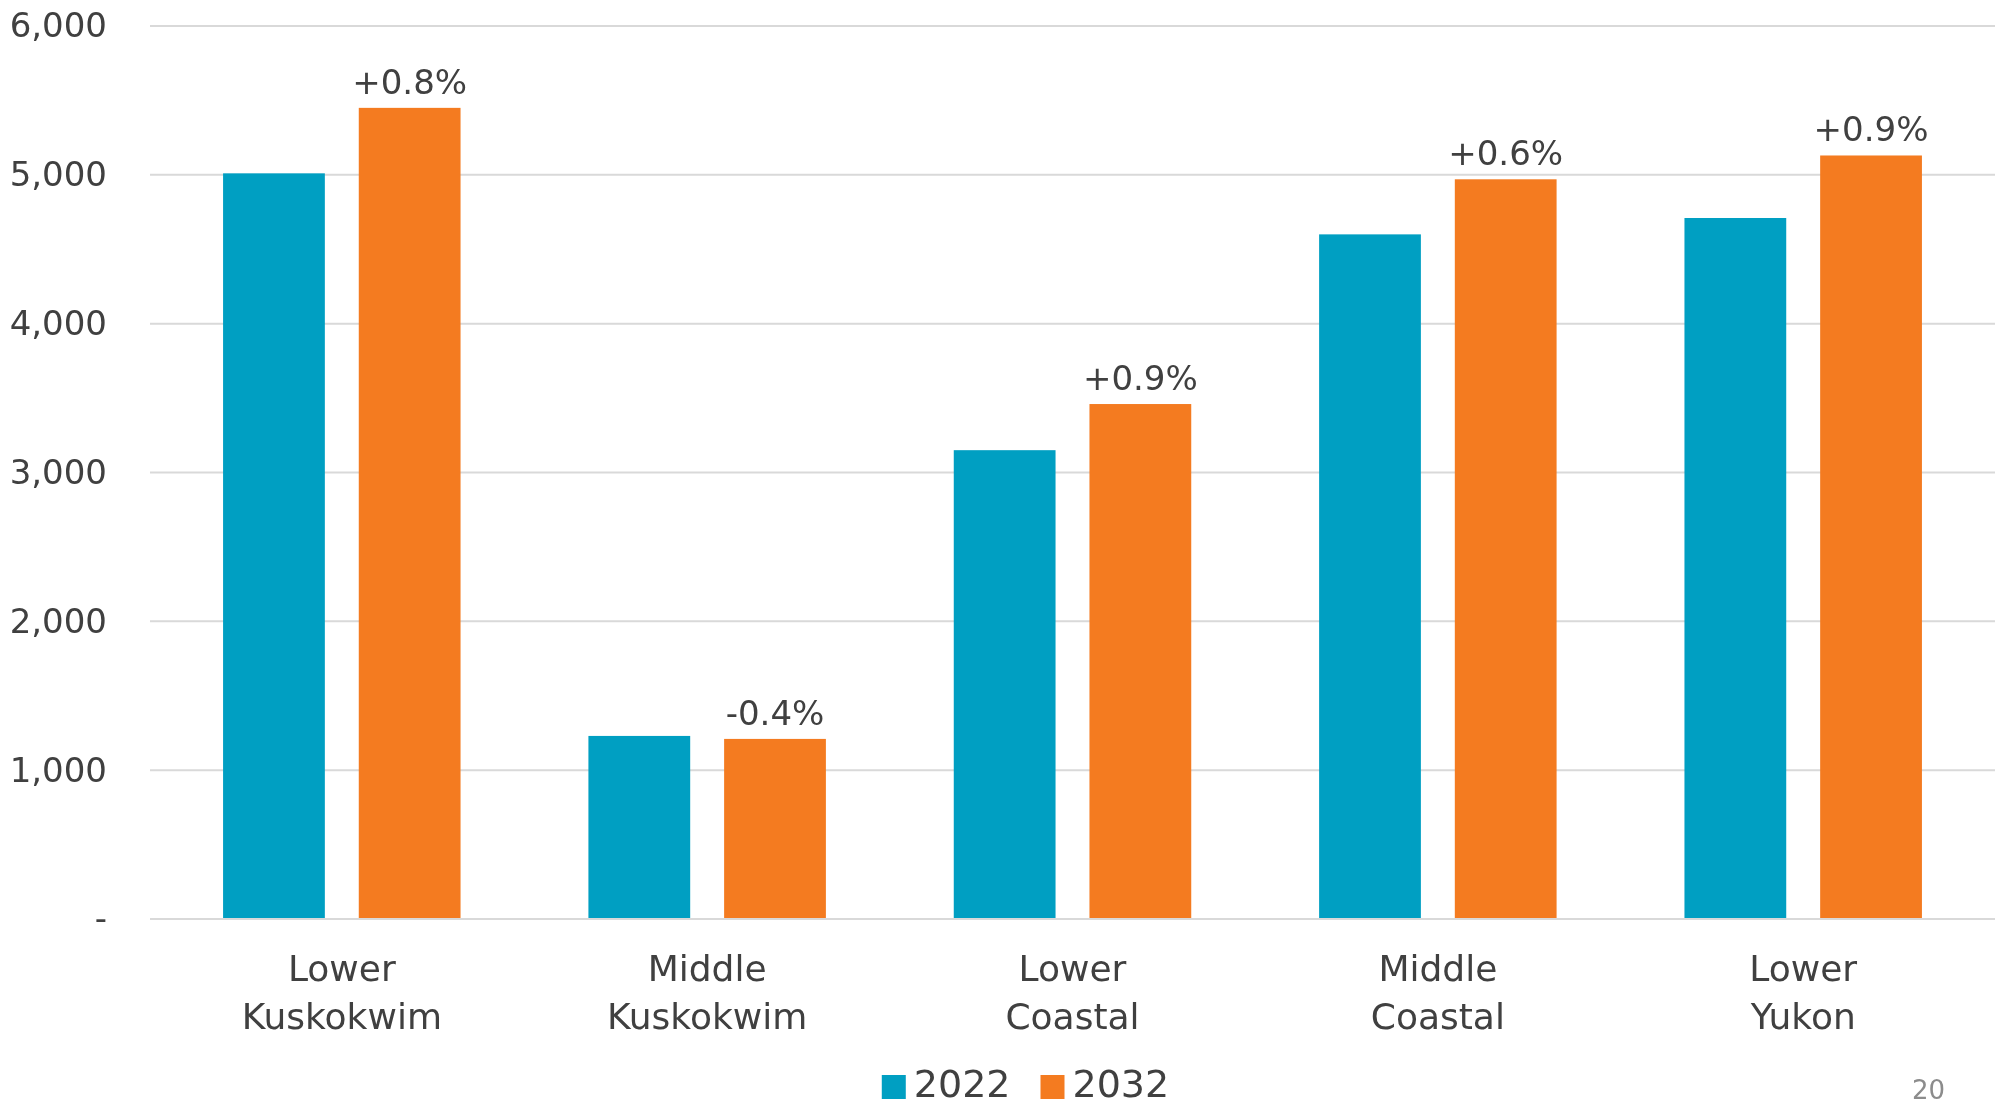  I want to click on x-tick-label: Middle Kuskokwim, so click(707, 992).